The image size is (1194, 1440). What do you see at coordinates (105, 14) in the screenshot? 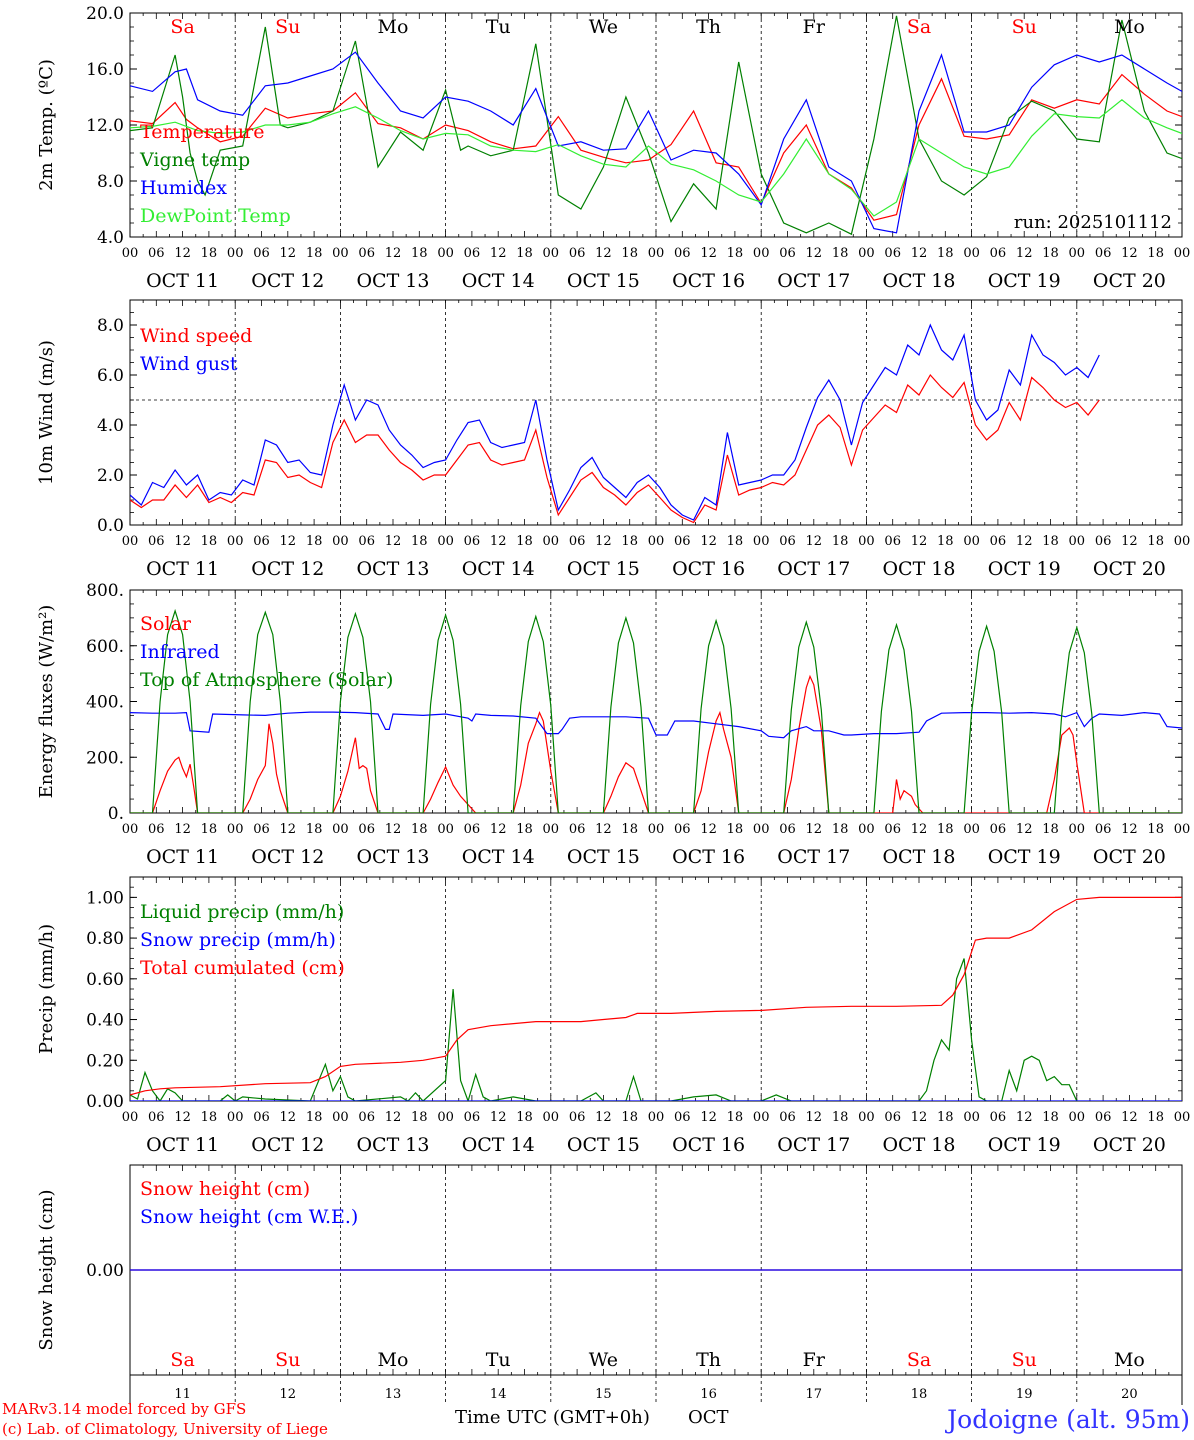
I see `y-tick-label: 20.0` at bounding box center [105, 14].